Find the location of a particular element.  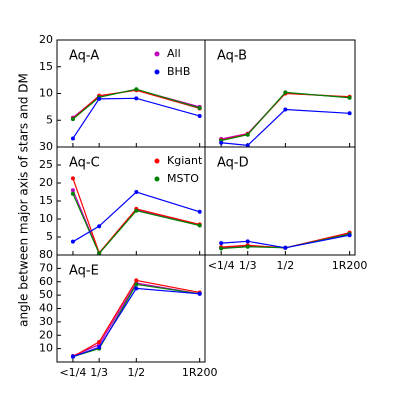

panel-title: Aq-C is located at coordinates (84, 163).